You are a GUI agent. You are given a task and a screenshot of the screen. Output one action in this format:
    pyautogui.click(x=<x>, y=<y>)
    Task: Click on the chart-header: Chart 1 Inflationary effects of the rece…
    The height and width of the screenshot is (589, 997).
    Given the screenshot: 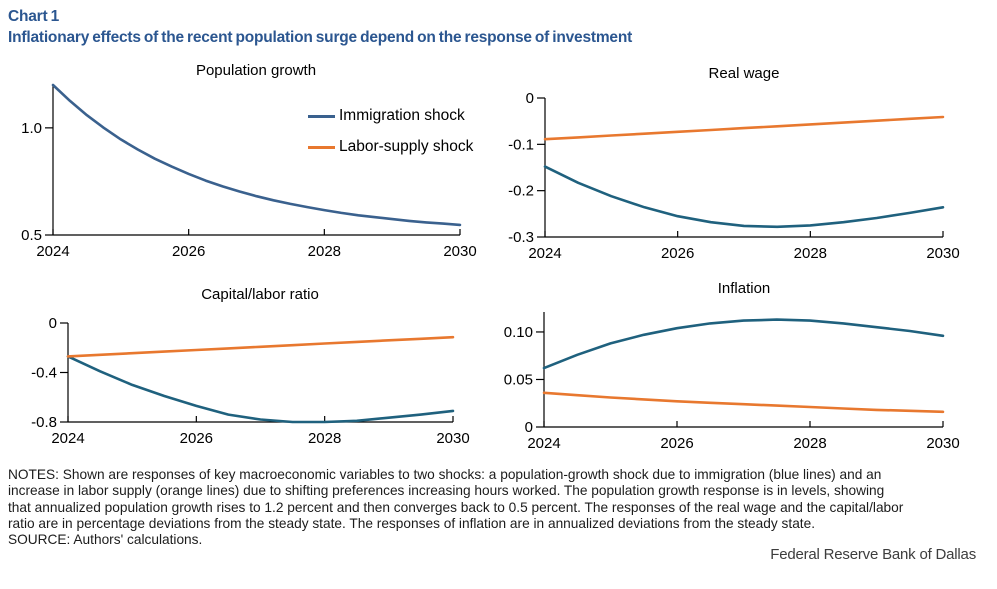 What is the action you would take?
    pyautogui.click(x=320, y=27)
    